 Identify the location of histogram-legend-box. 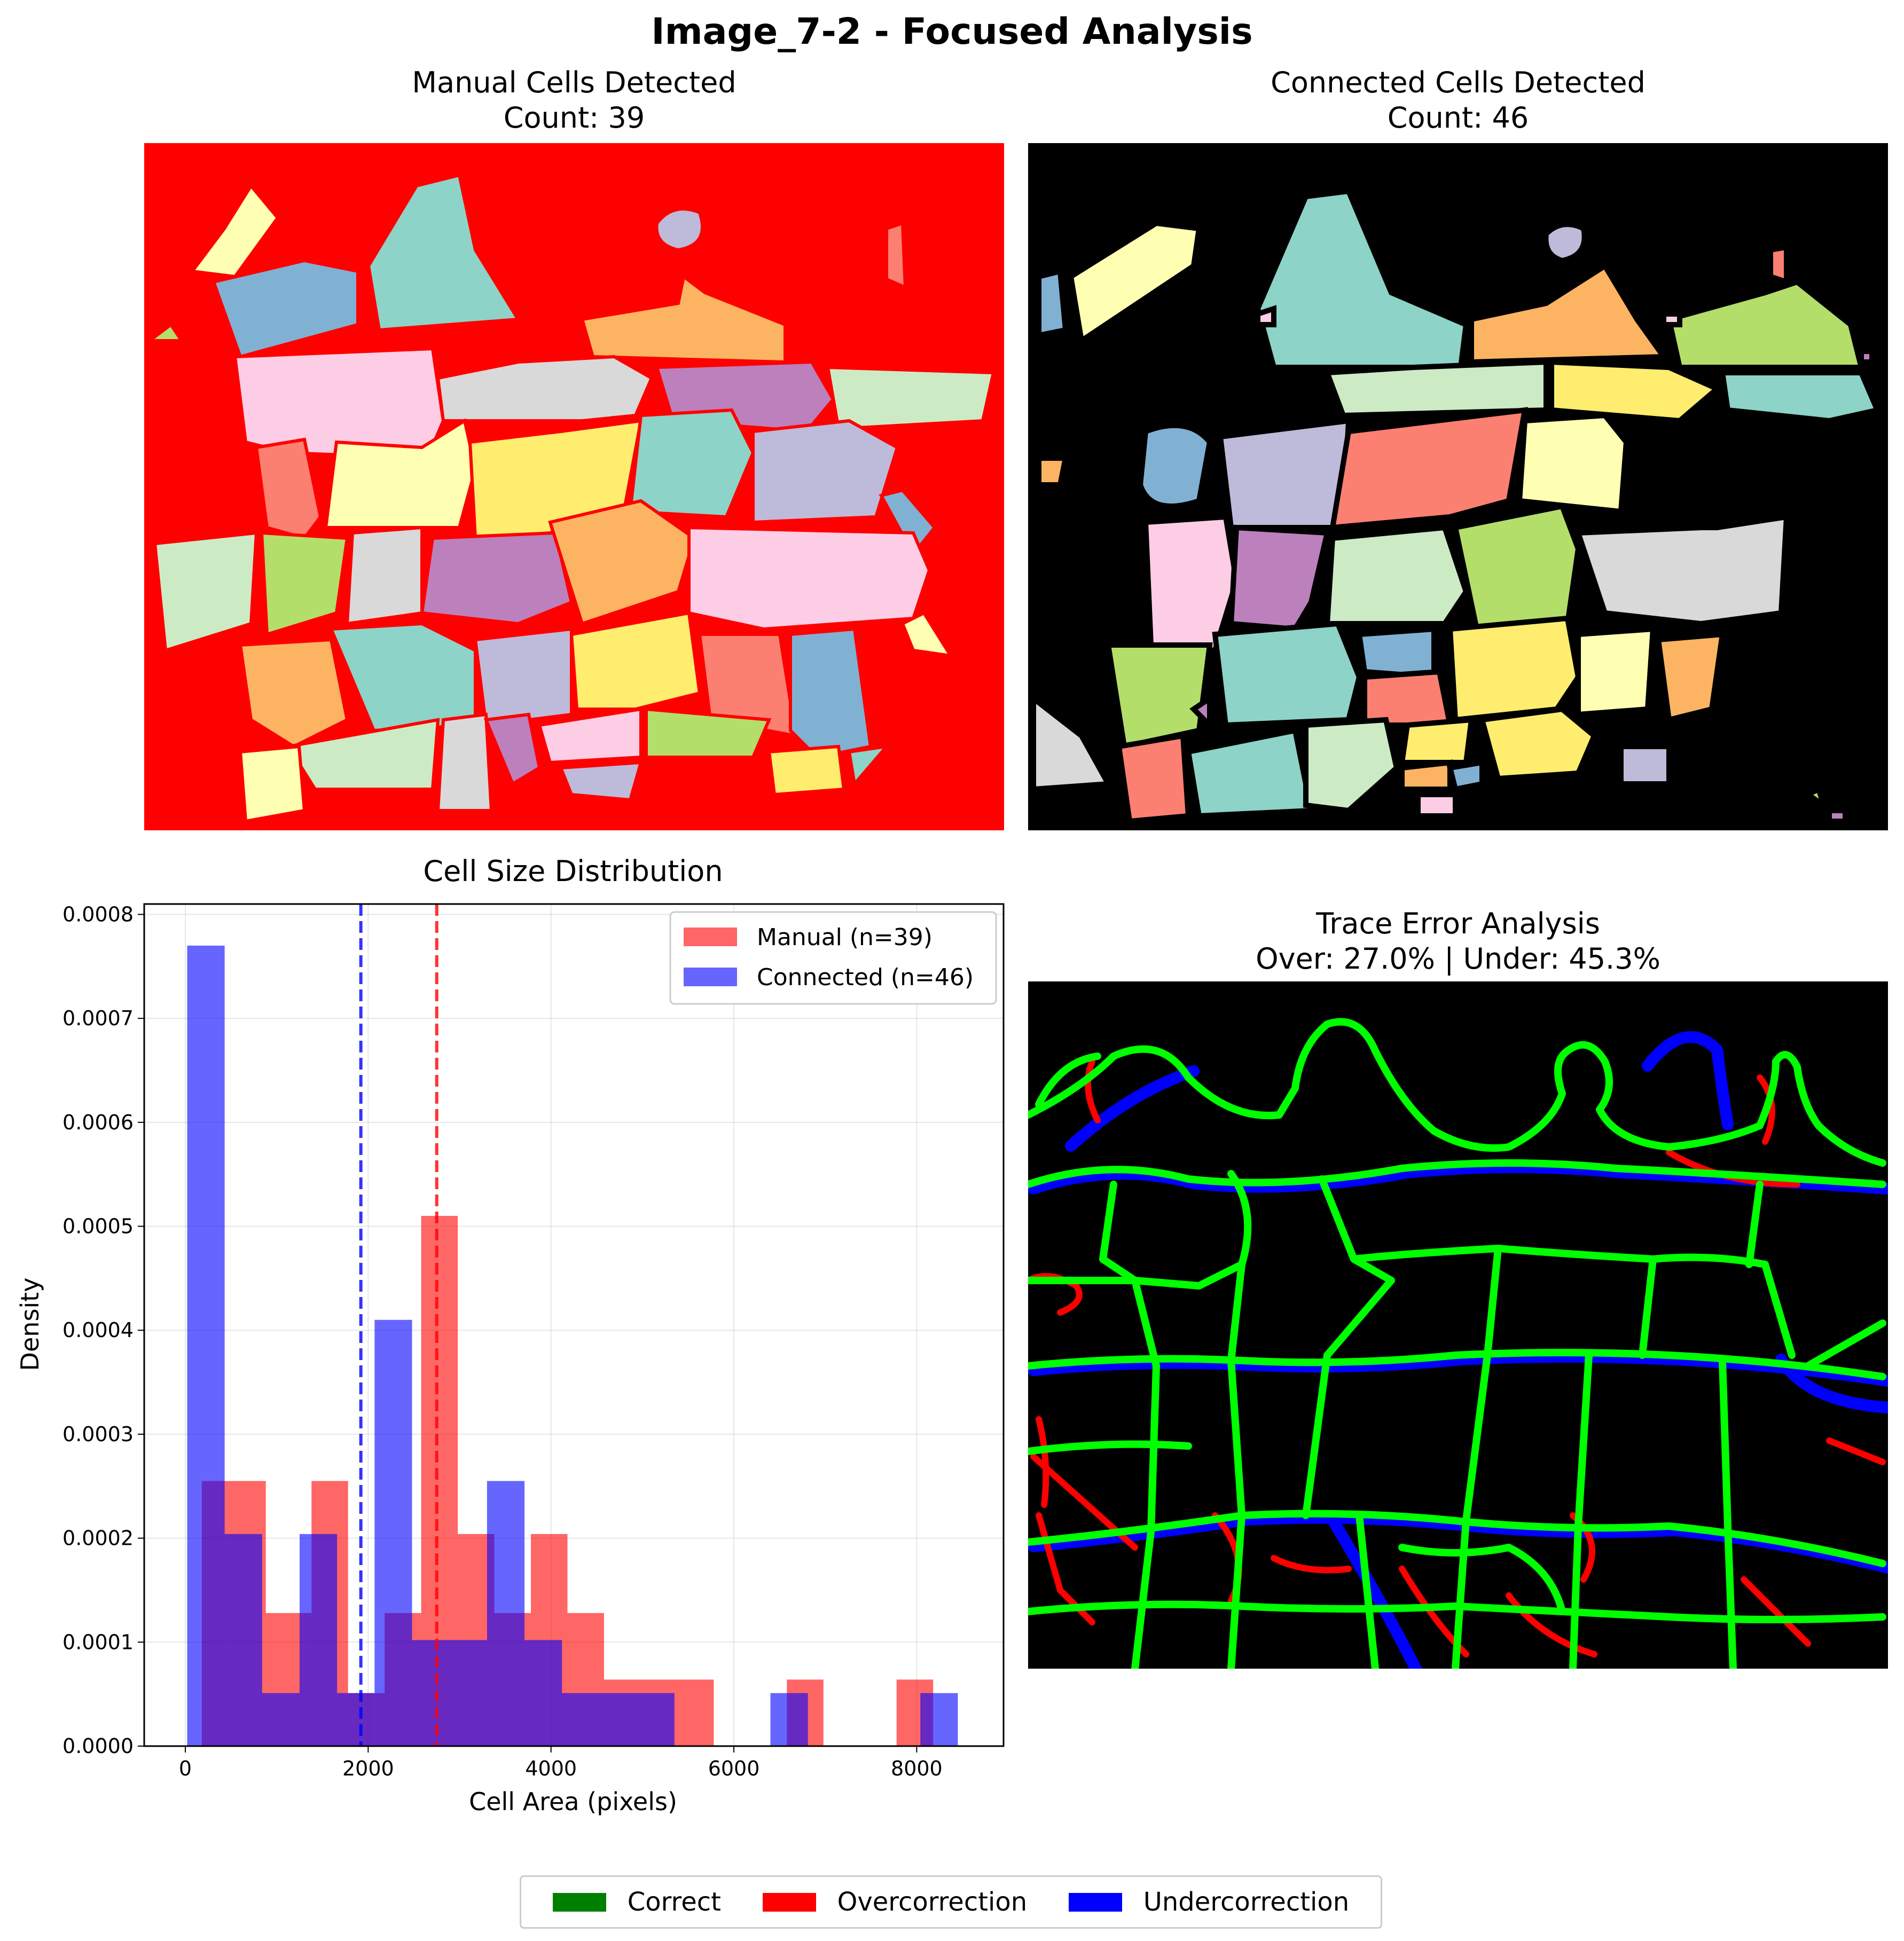
(833, 958).